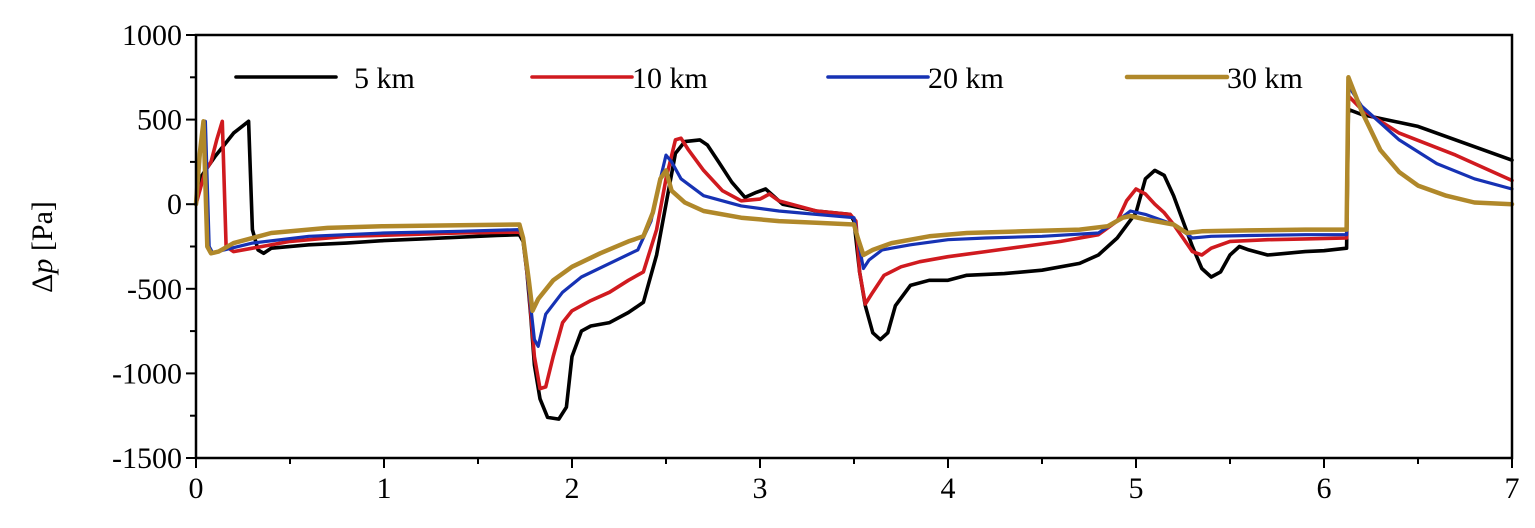 This screenshot has height=528, width=1535. What do you see at coordinates (760, 488) in the screenshot?
I see `x-tick-label: 3` at bounding box center [760, 488].